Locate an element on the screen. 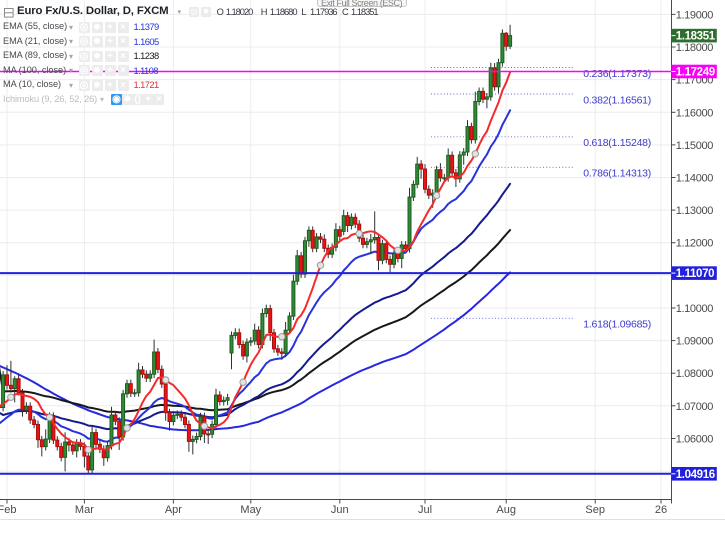 The width and height of the screenshot is (725, 543). svg-text: Sep is located at coordinates (595, 510).